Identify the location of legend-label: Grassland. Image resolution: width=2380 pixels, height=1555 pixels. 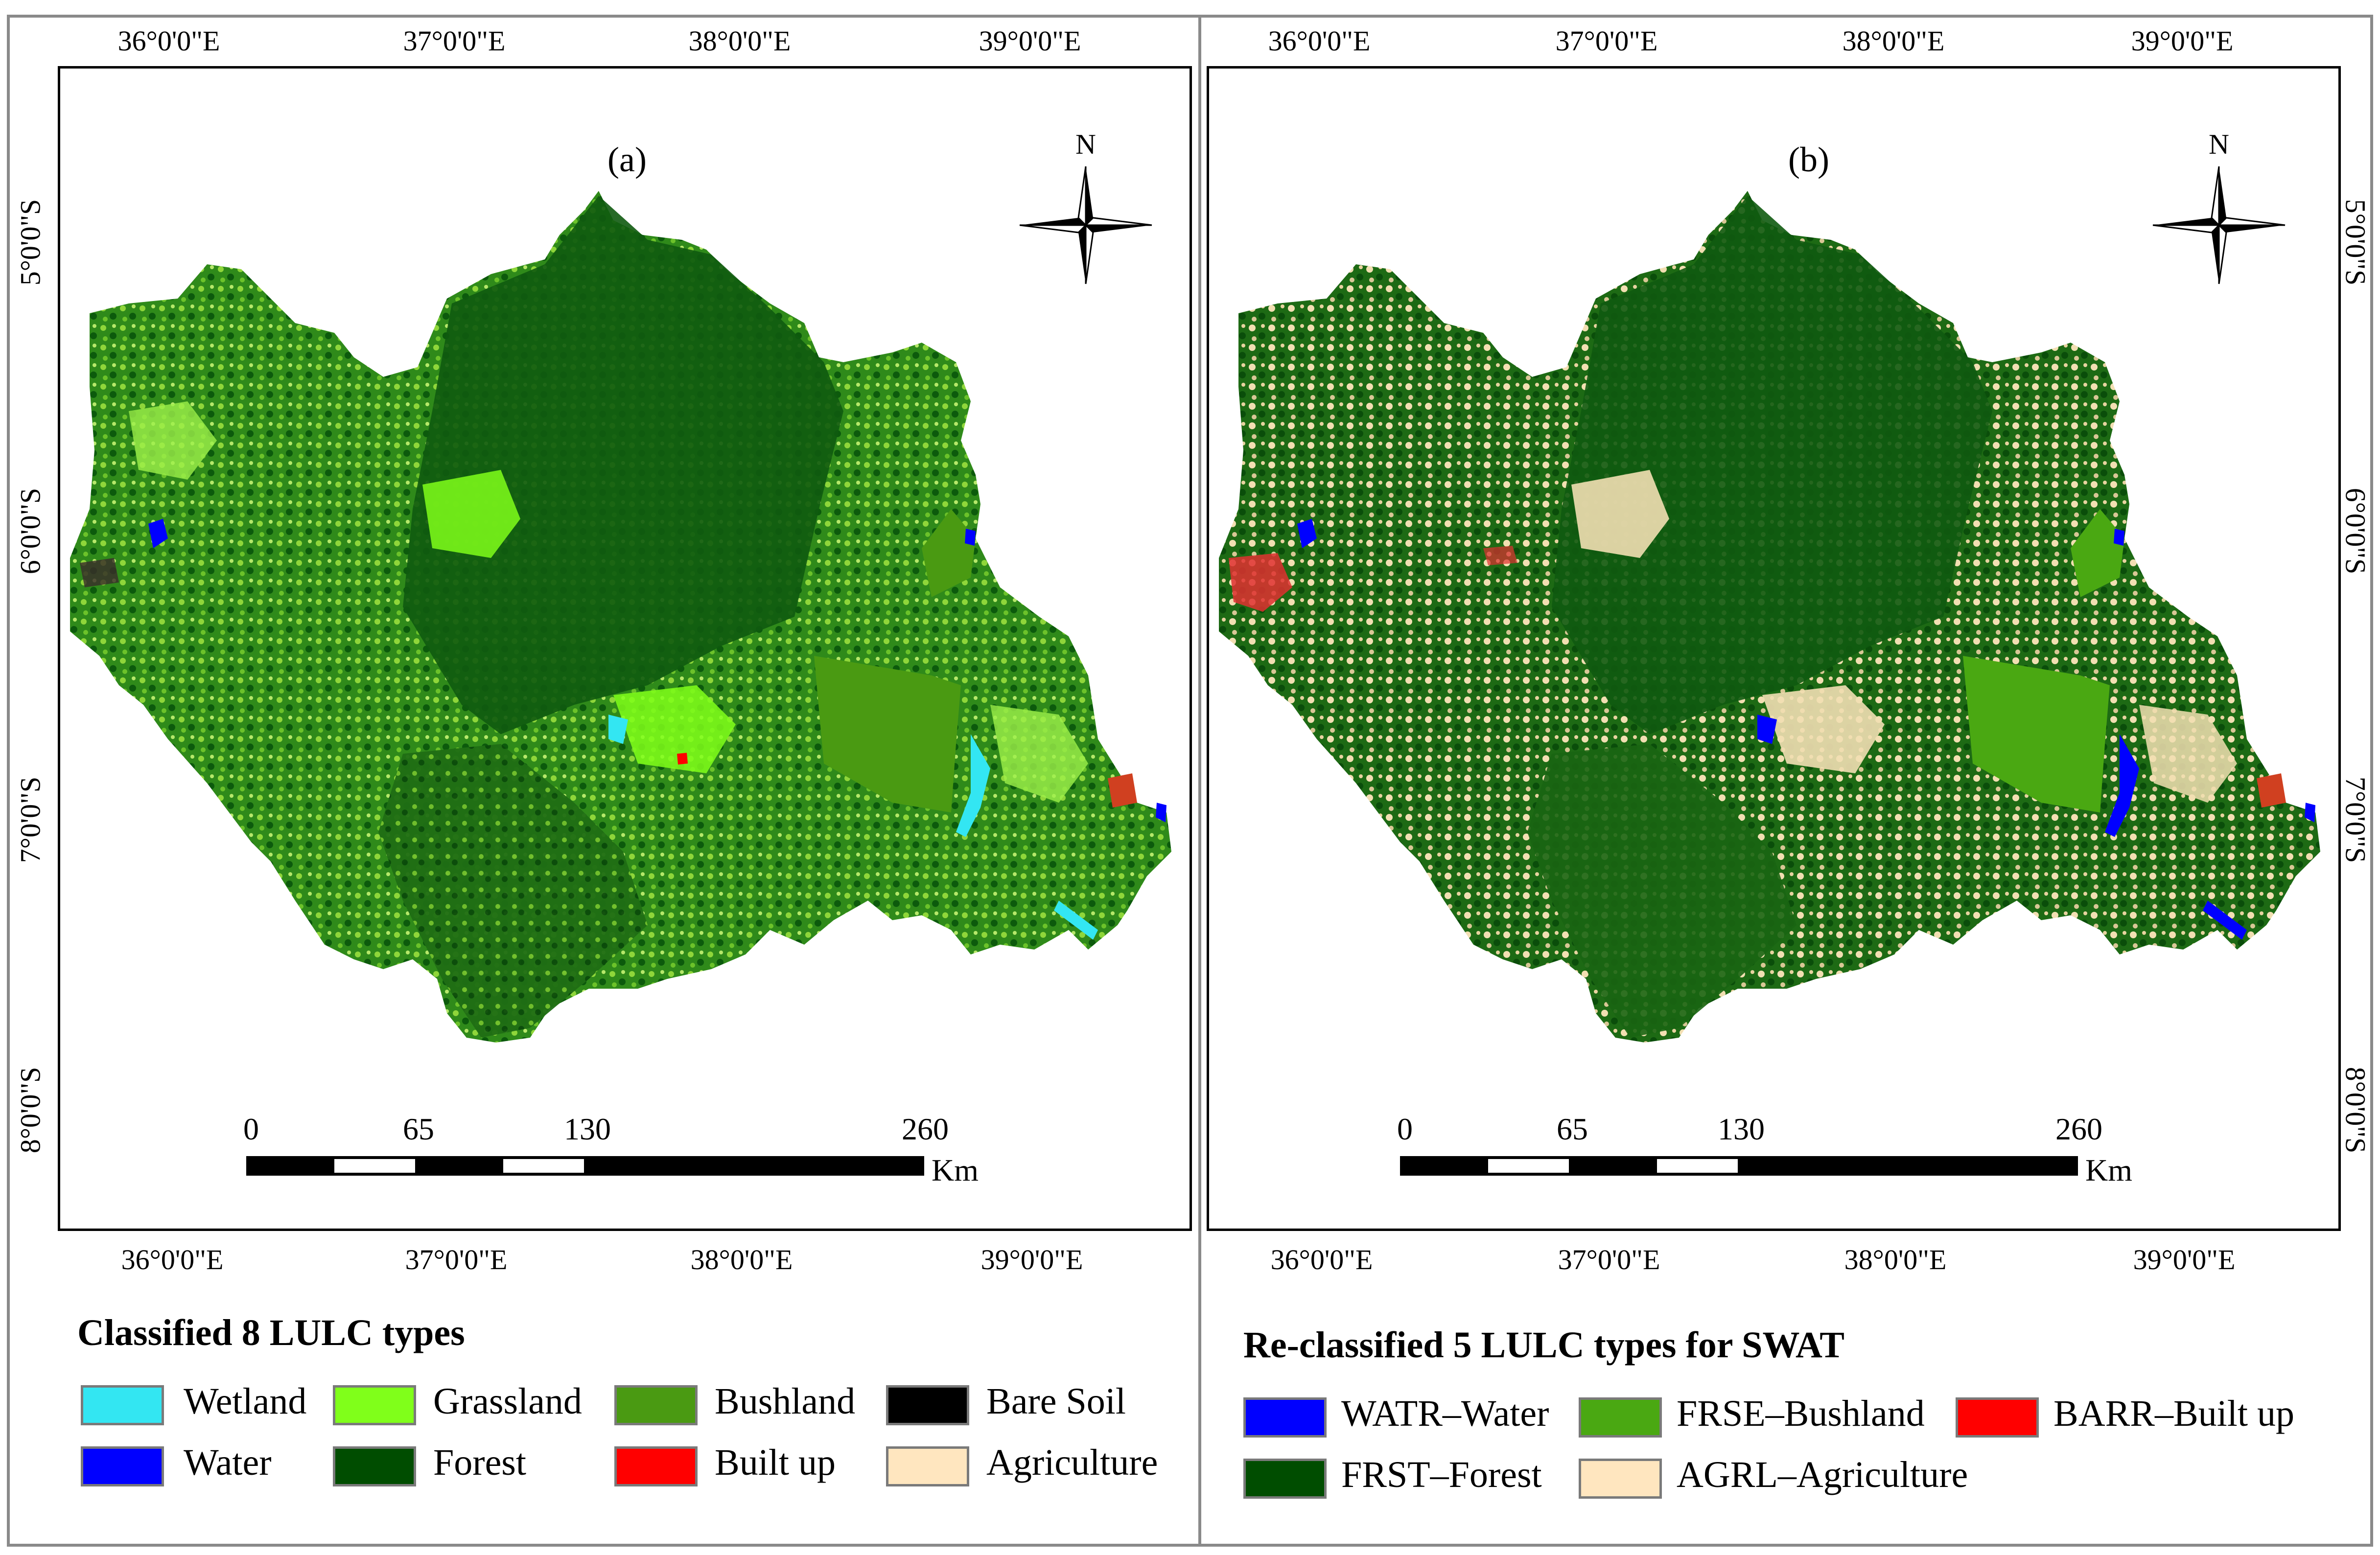
(507, 1401).